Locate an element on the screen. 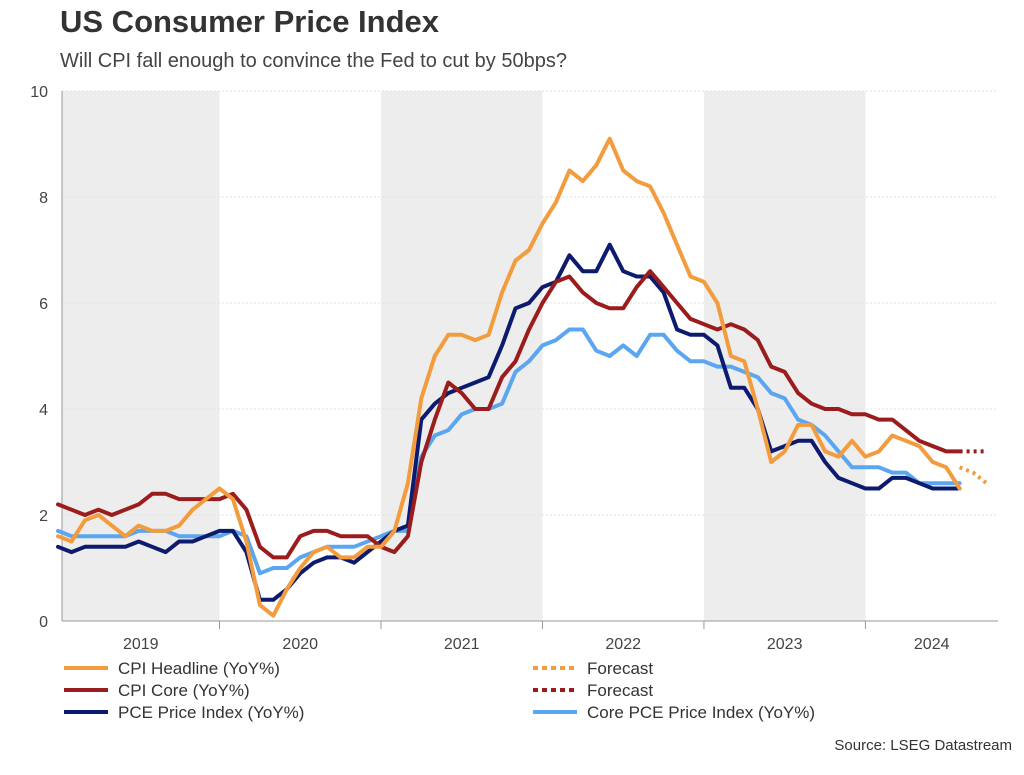 This screenshot has height=775, width=1024. x-tick-label: 2023 is located at coordinates (785, 644).